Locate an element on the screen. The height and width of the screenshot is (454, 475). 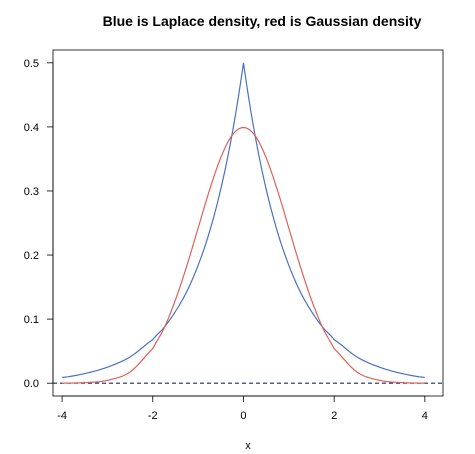
x-axis: -4 -2 0 2 4 is located at coordinates (242, 408).